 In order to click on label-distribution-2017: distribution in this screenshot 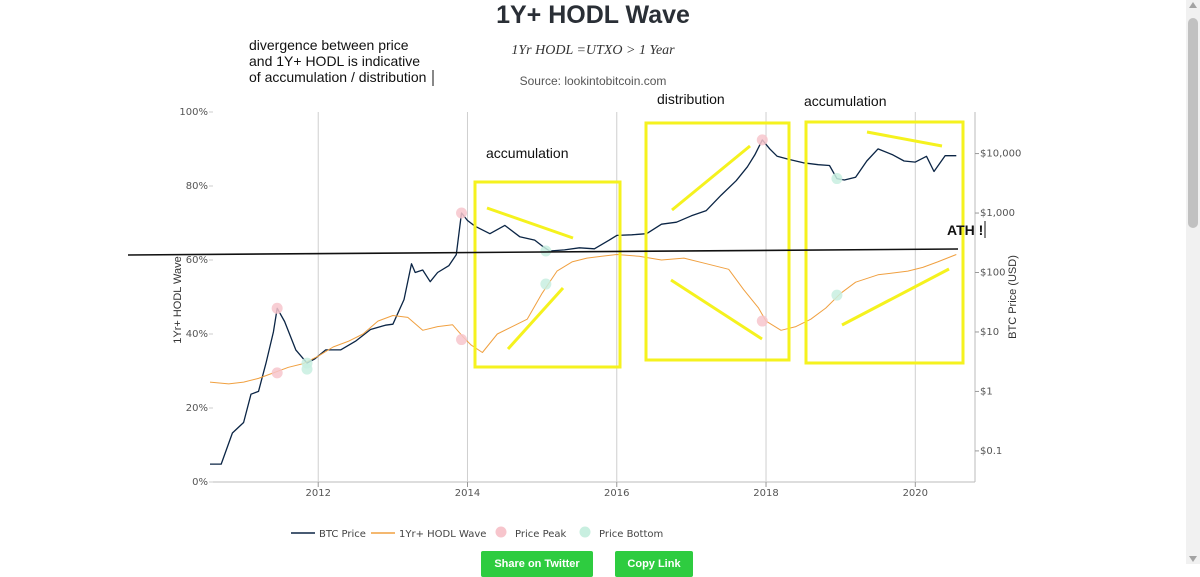, I will do `click(691, 99)`.